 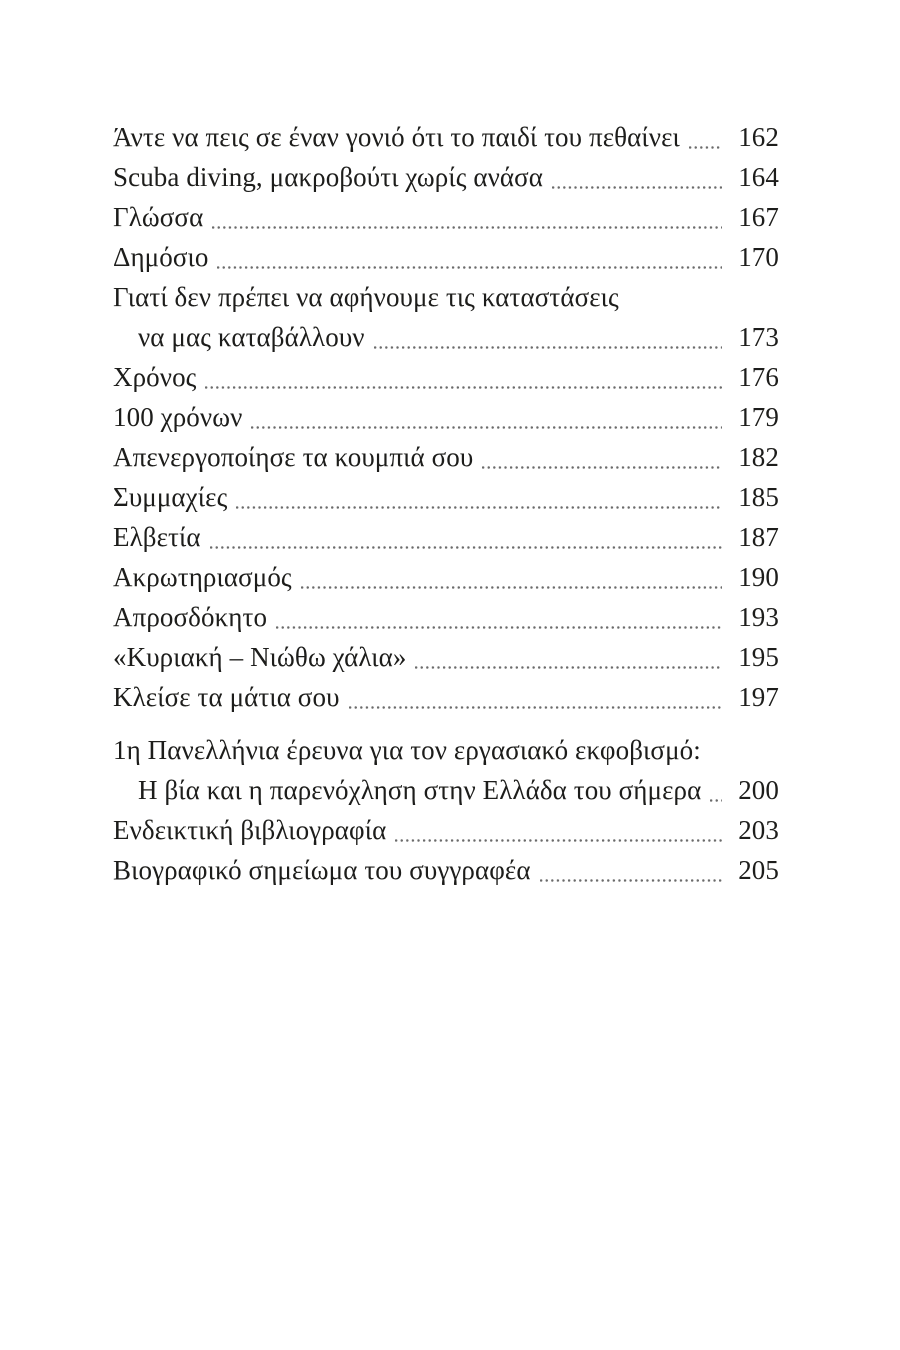 I want to click on toc-entry: Απενεργοποίησε τα κουμπιά σου 182, so click(x=446, y=457).